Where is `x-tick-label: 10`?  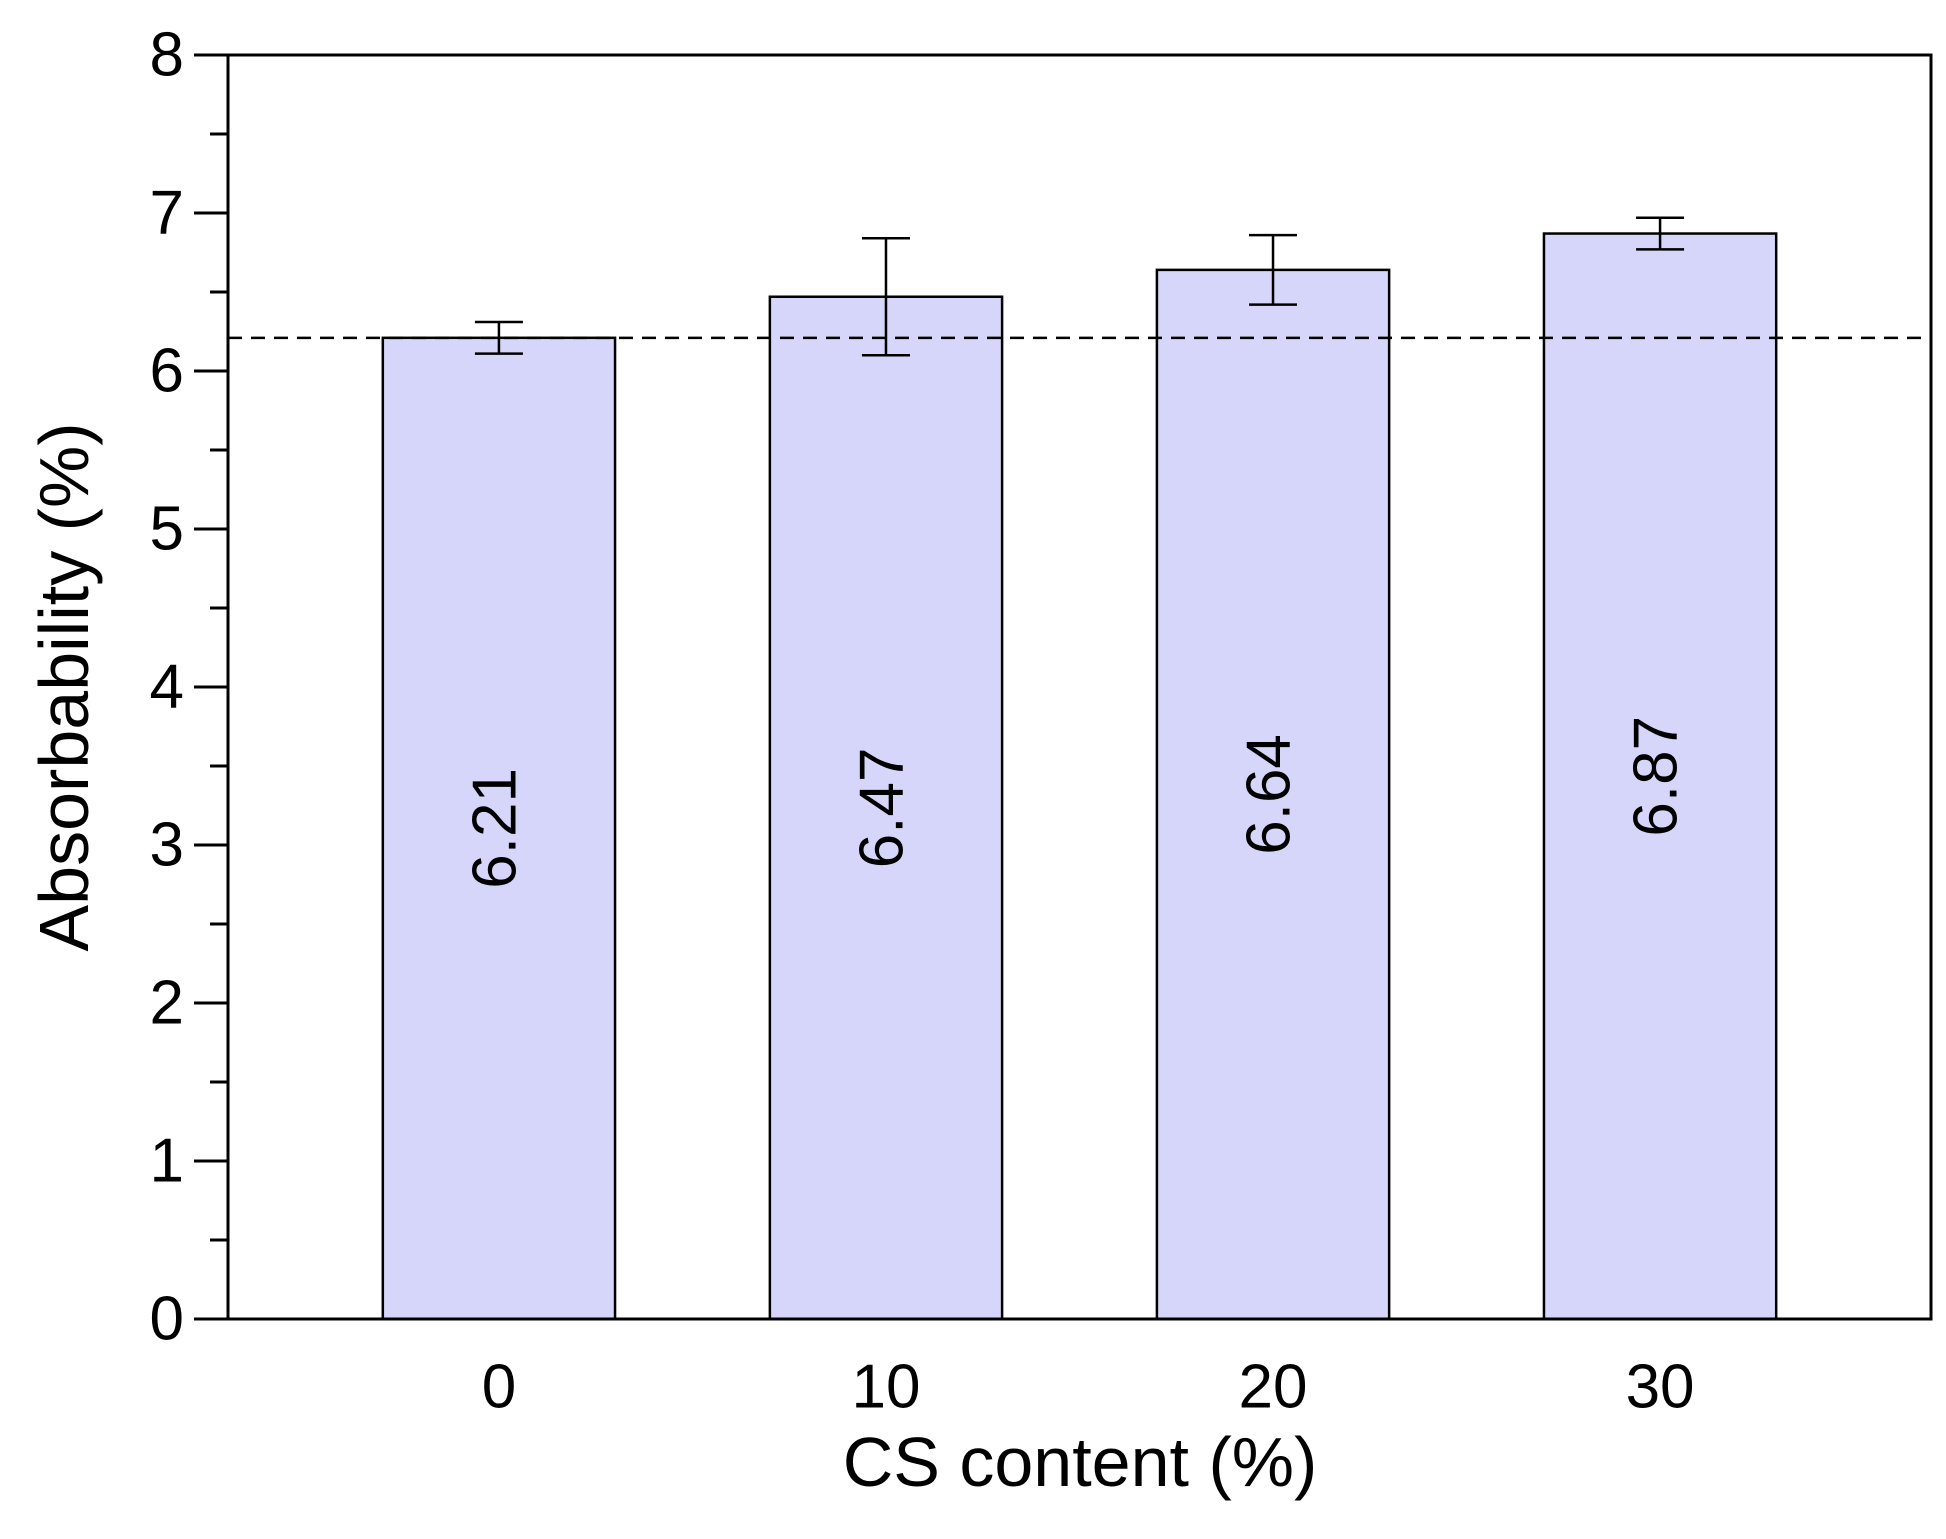 x-tick-label: 10 is located at coordinates (885, 1387).